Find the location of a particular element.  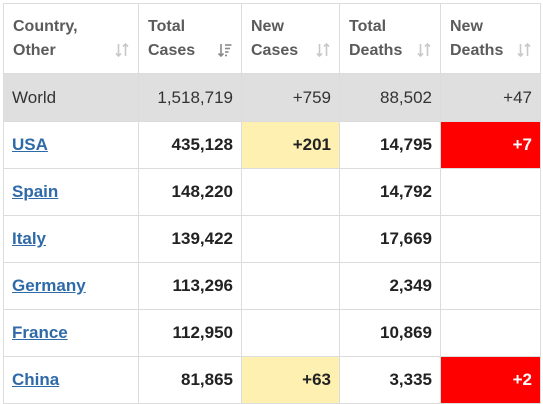

country-link-france: France is located at coordinates (40, 332).